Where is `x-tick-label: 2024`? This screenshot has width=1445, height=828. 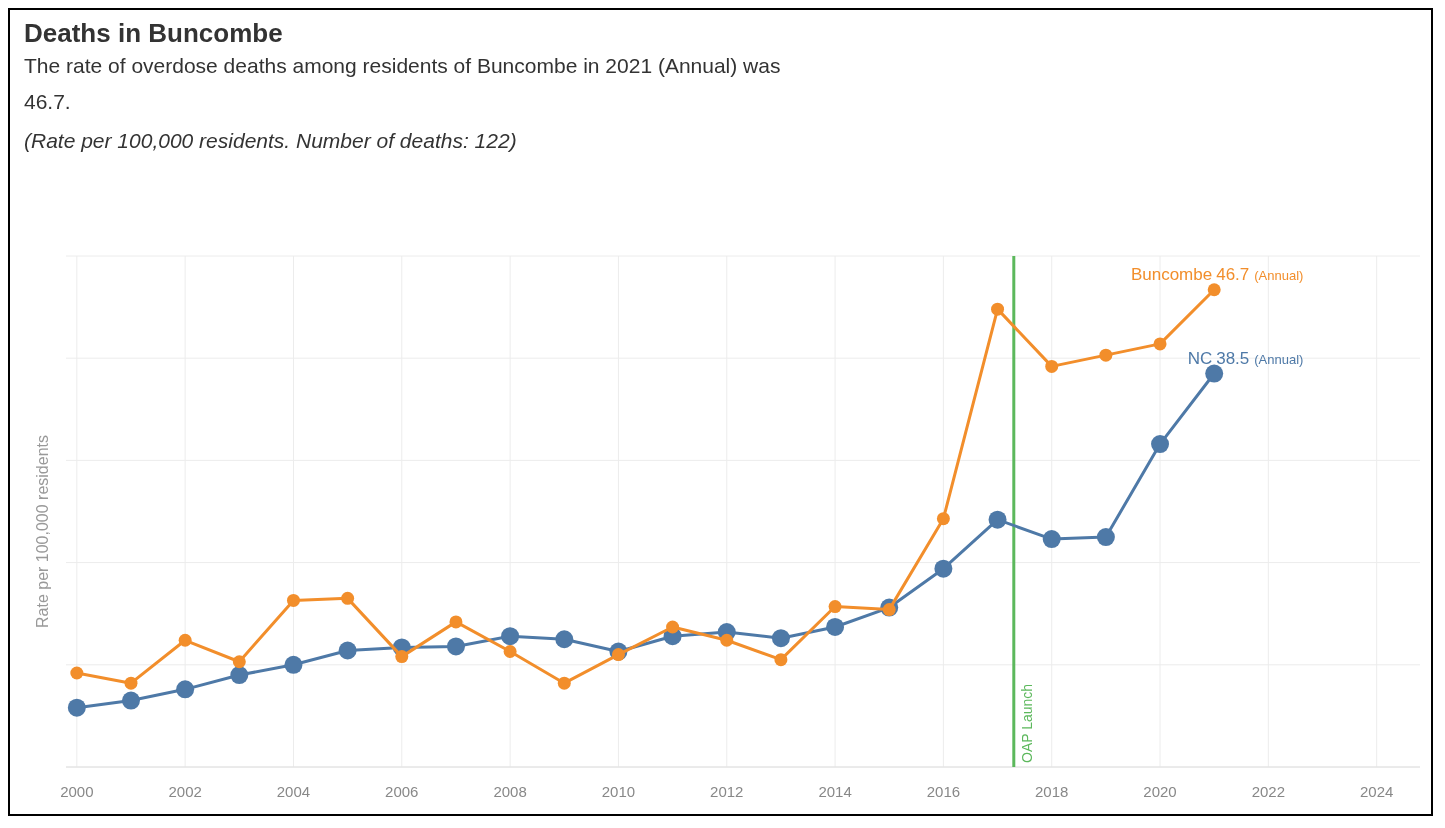
x-tick-label: 2024 is located at coordinates (1376, 791).